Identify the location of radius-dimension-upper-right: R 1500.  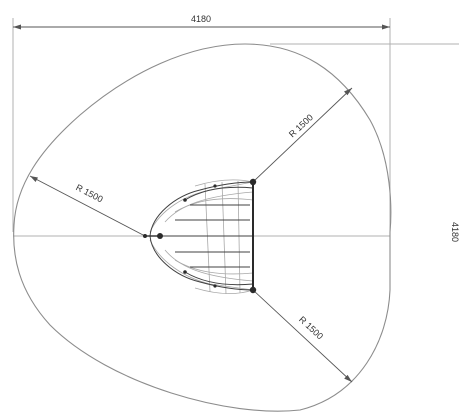
(302, 135).